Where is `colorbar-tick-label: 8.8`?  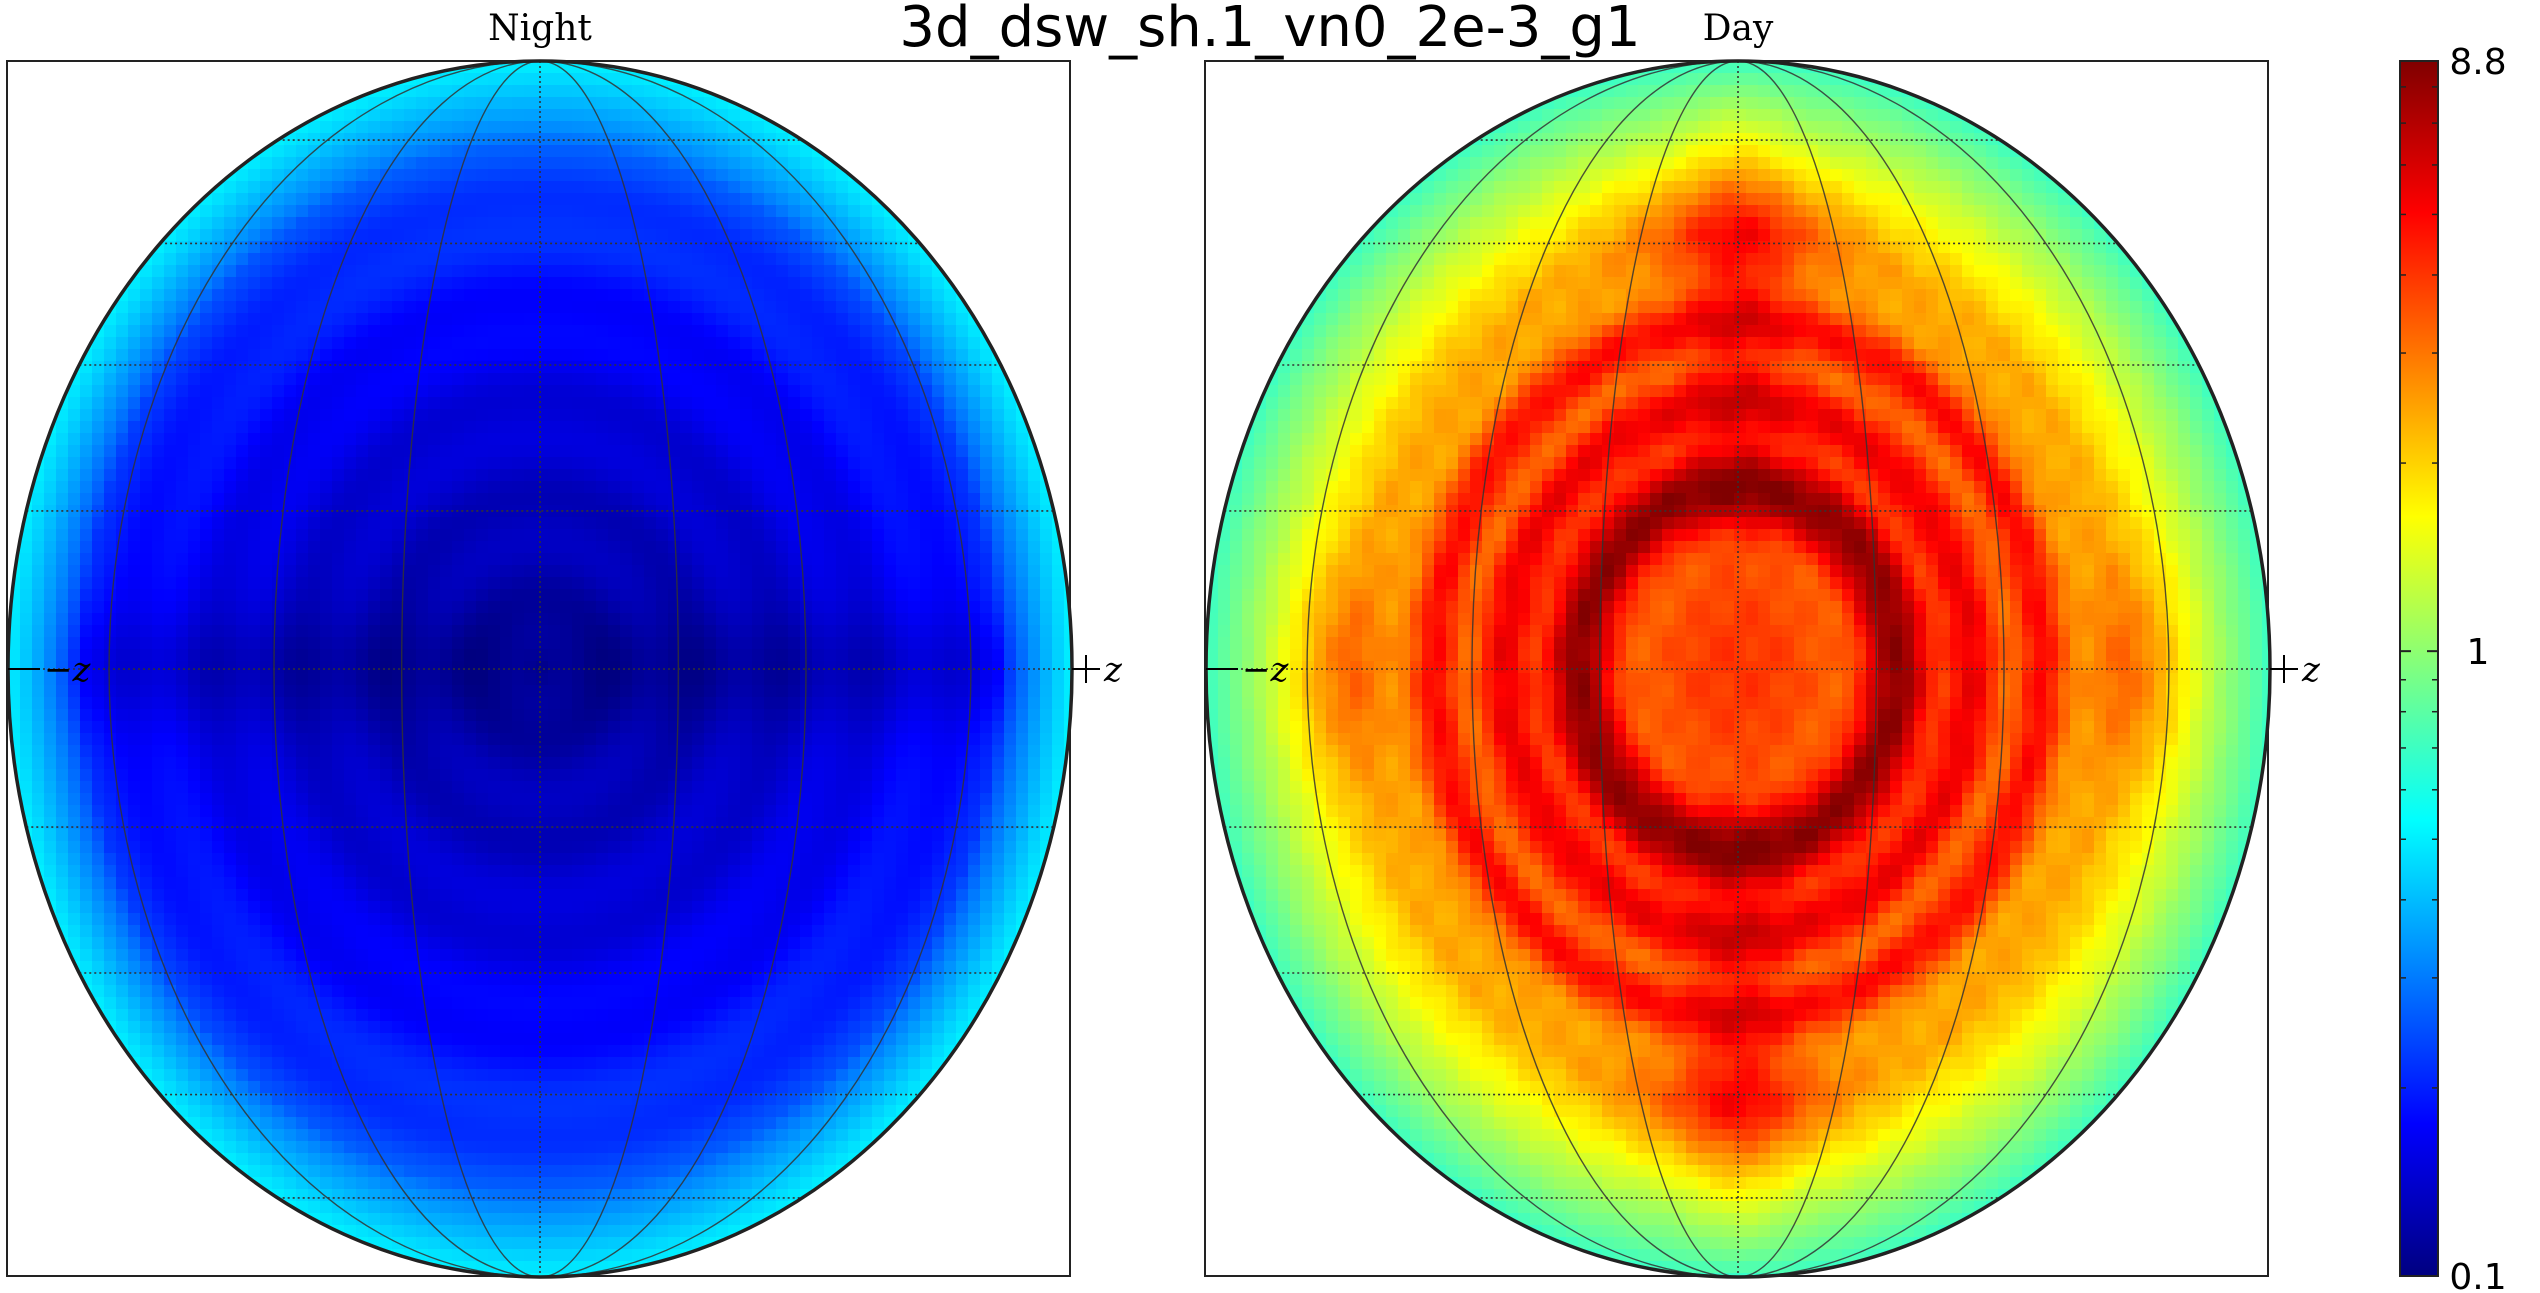
colorbar-tick-label: 8.8 is located at coordinates (2477, 62).